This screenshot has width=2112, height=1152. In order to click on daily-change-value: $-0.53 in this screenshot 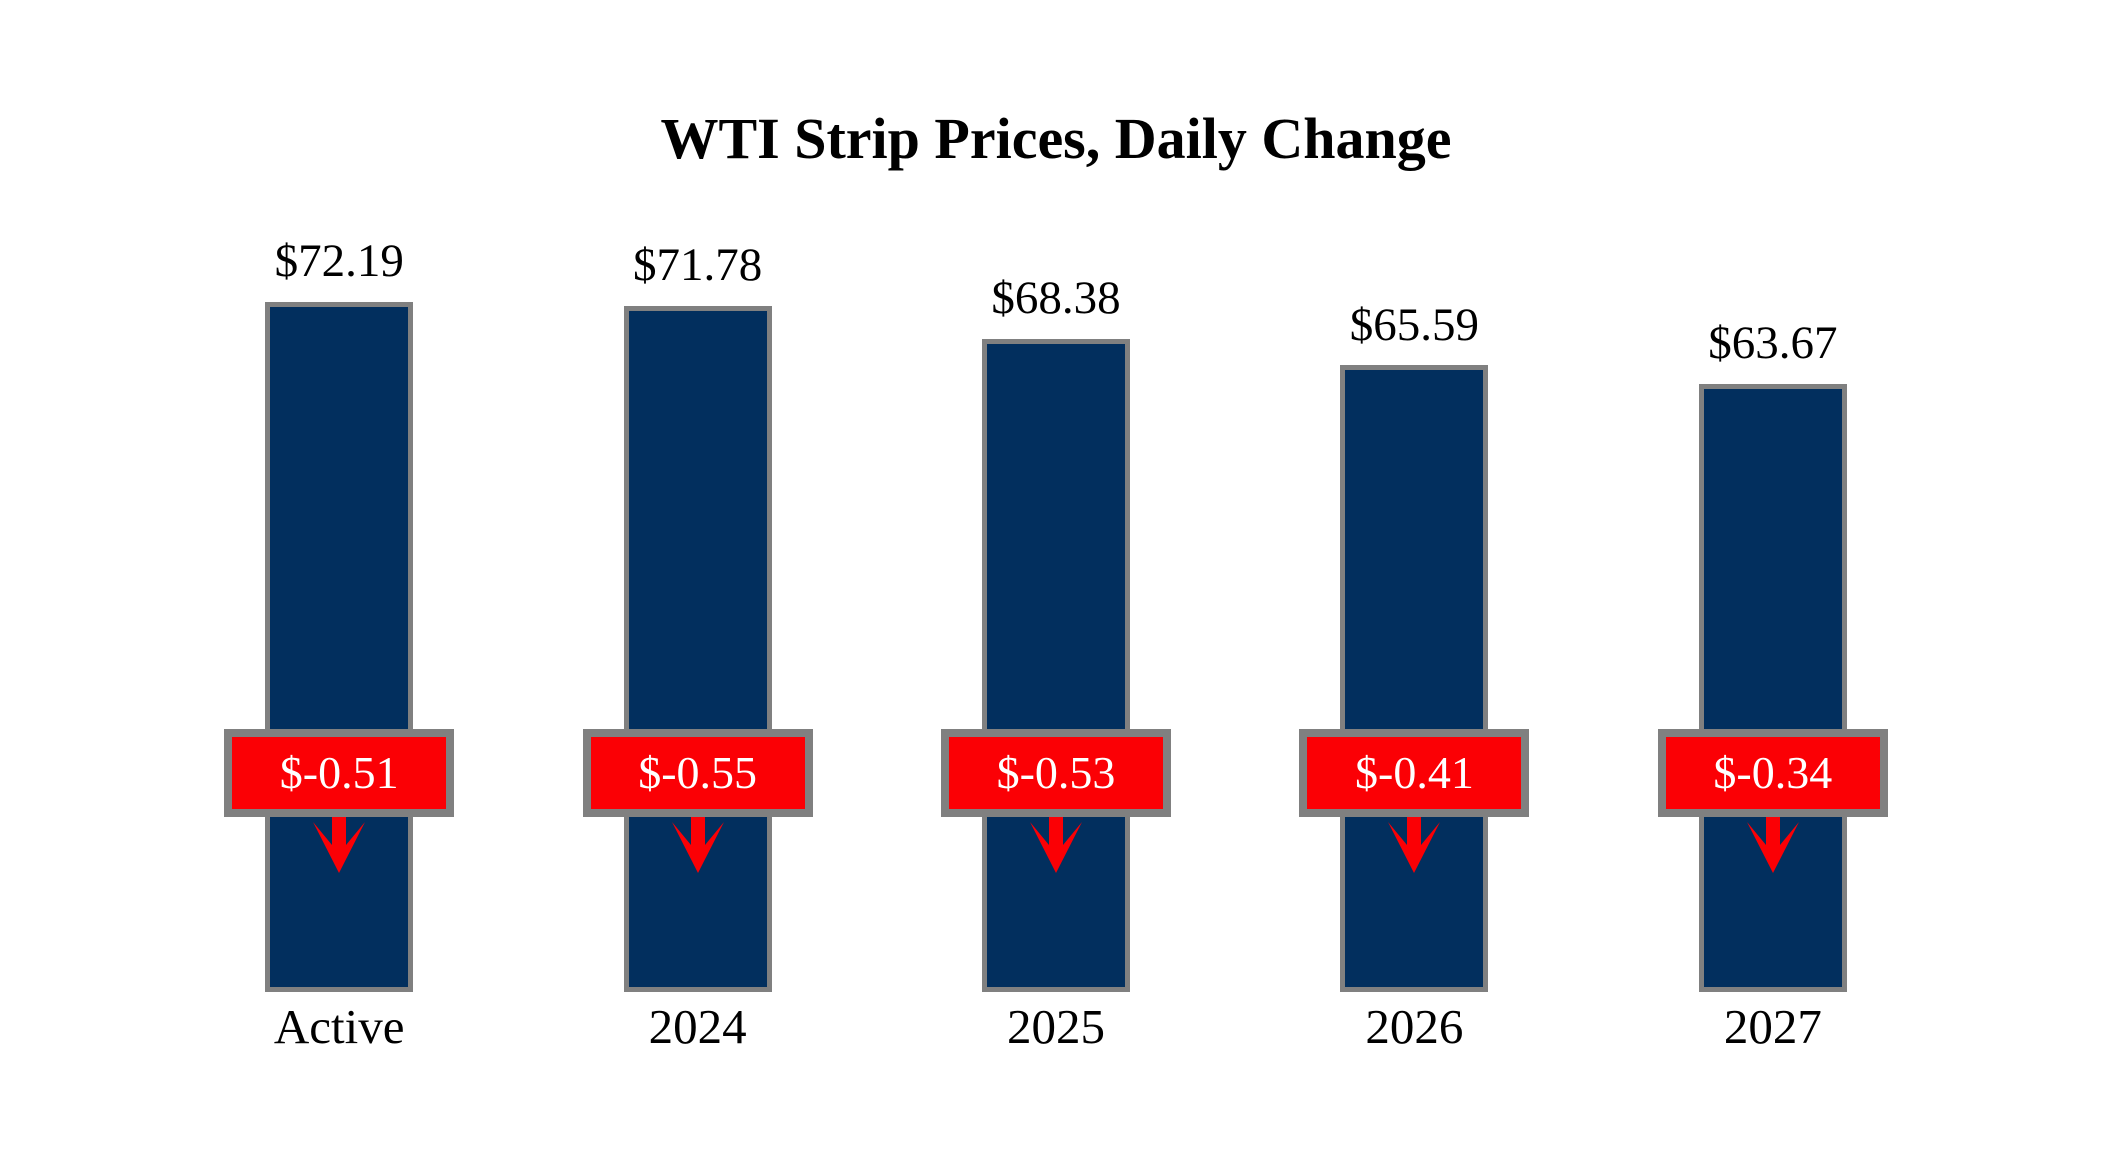, I will do `click(1056, 772)`.